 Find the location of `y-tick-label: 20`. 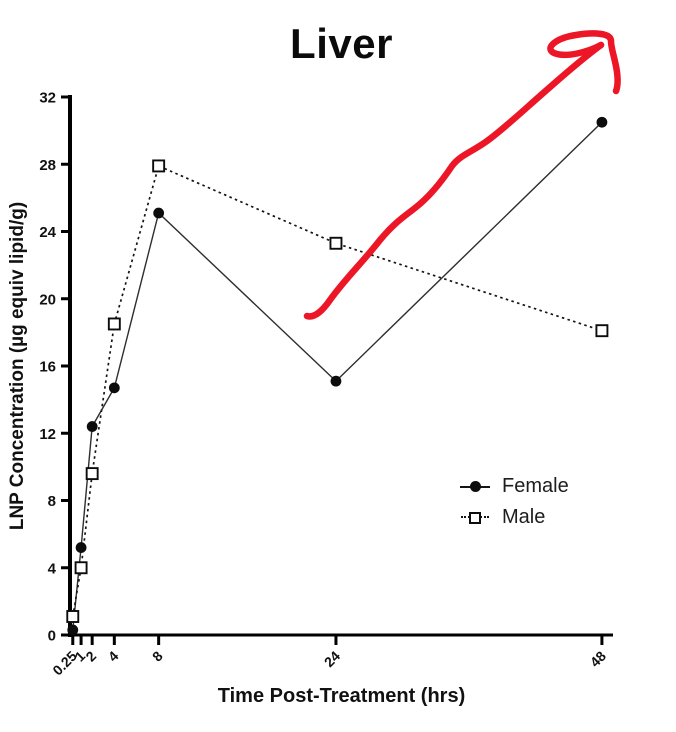

y-tick-label: 20 is located at coordinates (47, 299).